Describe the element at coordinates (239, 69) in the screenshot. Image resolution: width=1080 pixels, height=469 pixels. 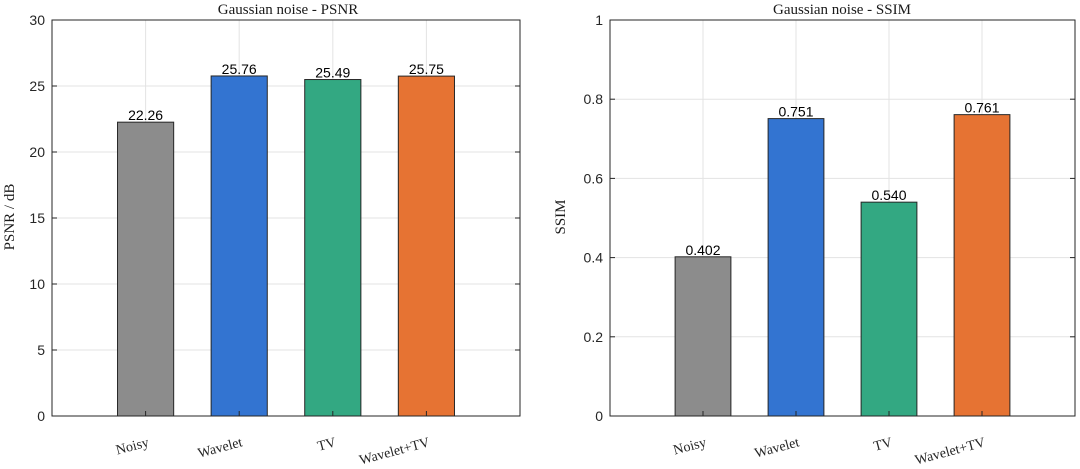
I see `data-label: 25.76` at that location.